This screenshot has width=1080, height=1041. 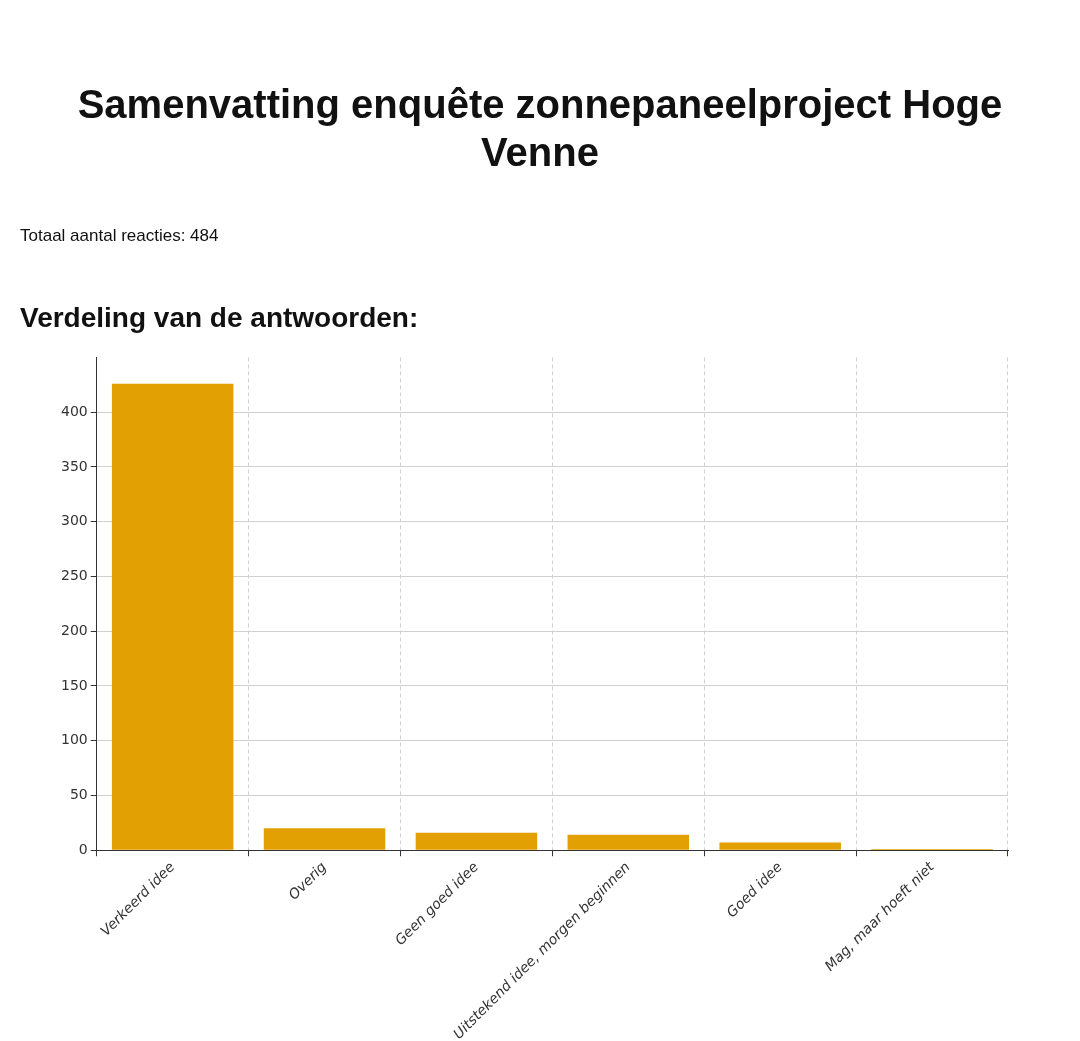 What do you see at coordinates (74, 575) in the screenshot?
I see `y-tick-label: 250` at bounding box center [74, 575].